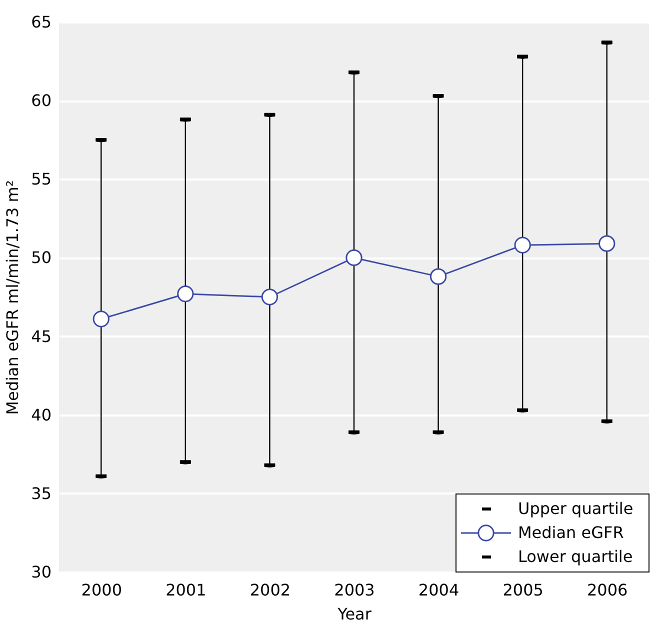 The width and height of the screenshot is (654, 623). What do you see at coordinates (354, 590) in the screenshot?
I see `x-tick-label: 2003` at bounding box center [354, 590].